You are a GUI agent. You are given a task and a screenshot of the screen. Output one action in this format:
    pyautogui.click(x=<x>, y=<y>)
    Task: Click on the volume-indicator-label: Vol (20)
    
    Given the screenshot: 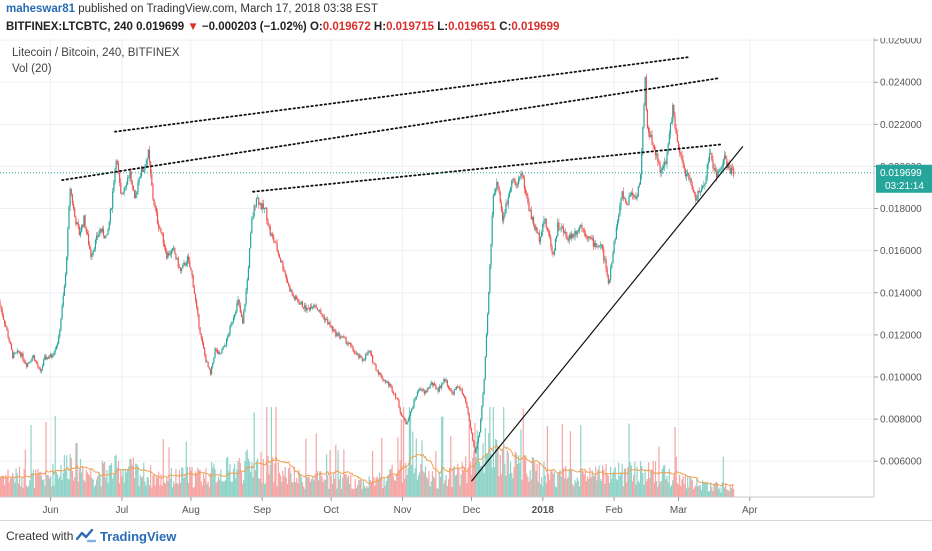 What is the action you would take?
    pyautogui.click(x=32, y=69)
    